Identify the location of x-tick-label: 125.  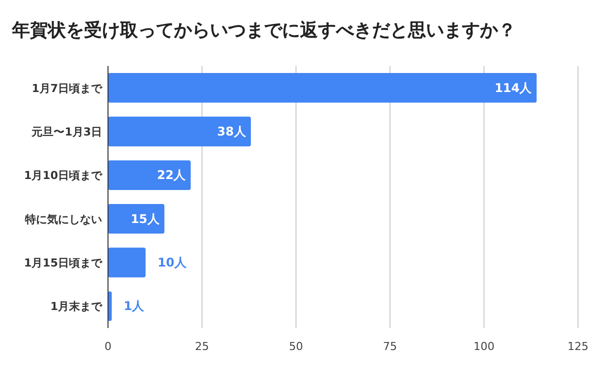
(578, 346).